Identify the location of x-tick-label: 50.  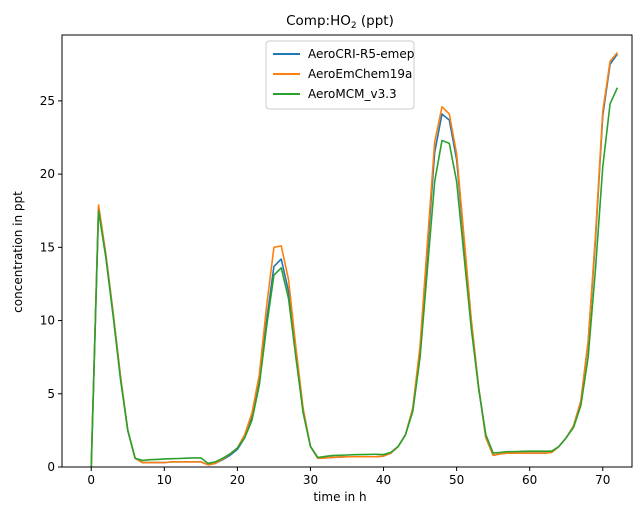
(456, 480).